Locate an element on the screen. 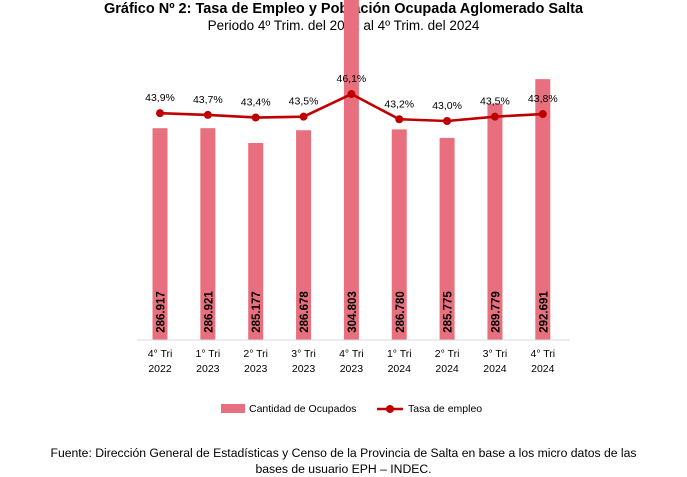 The height and width of the screenshot is (477, 687). line-value-label: 43,7% is located at coordinates (208, 100).